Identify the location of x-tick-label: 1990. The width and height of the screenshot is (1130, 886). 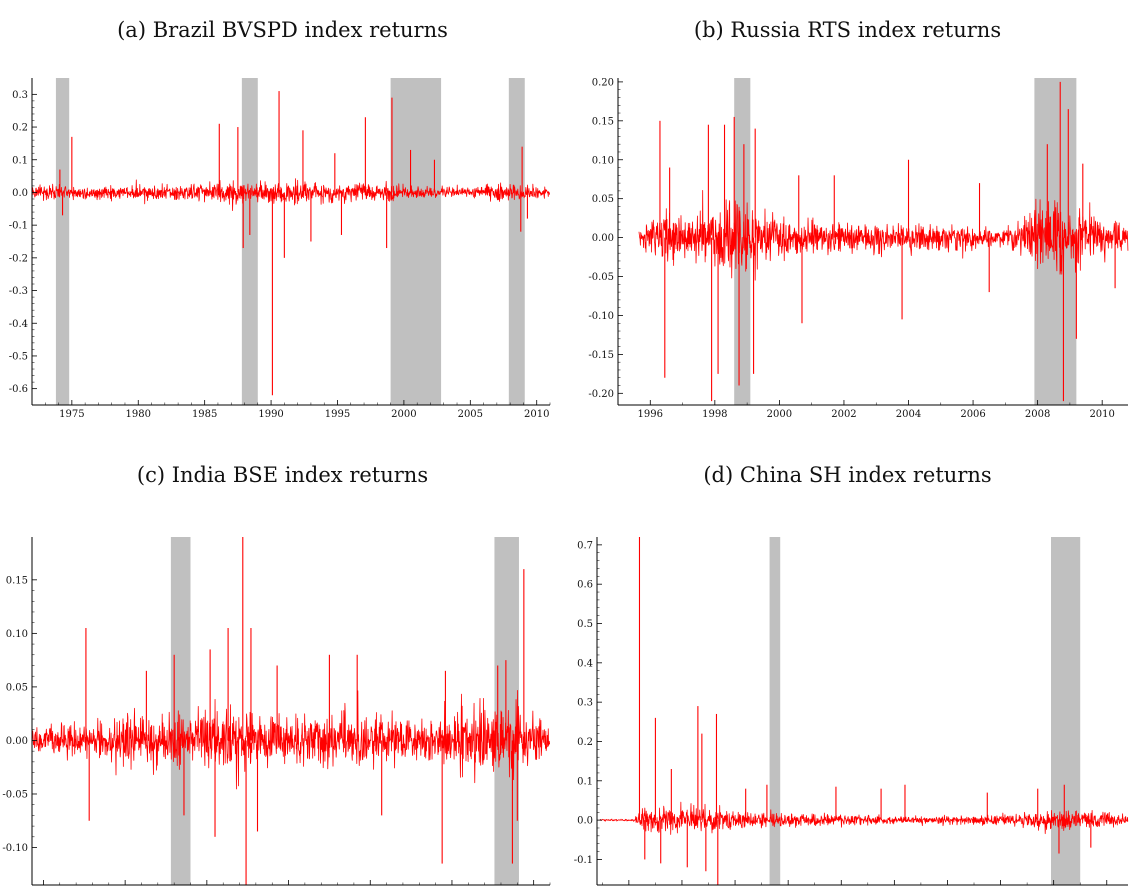
(270, 414).